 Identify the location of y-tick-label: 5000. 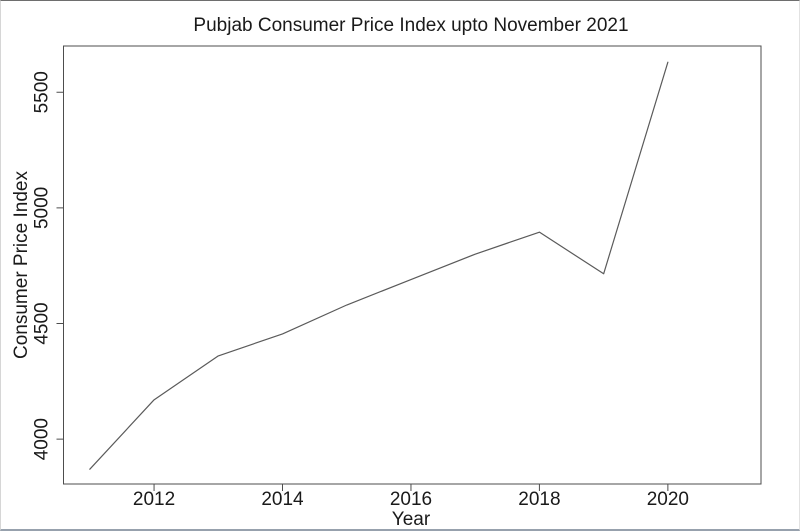
(42, 208).